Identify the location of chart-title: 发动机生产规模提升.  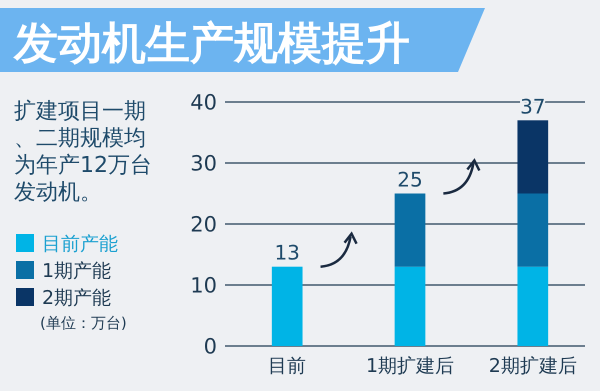
(211, 43).